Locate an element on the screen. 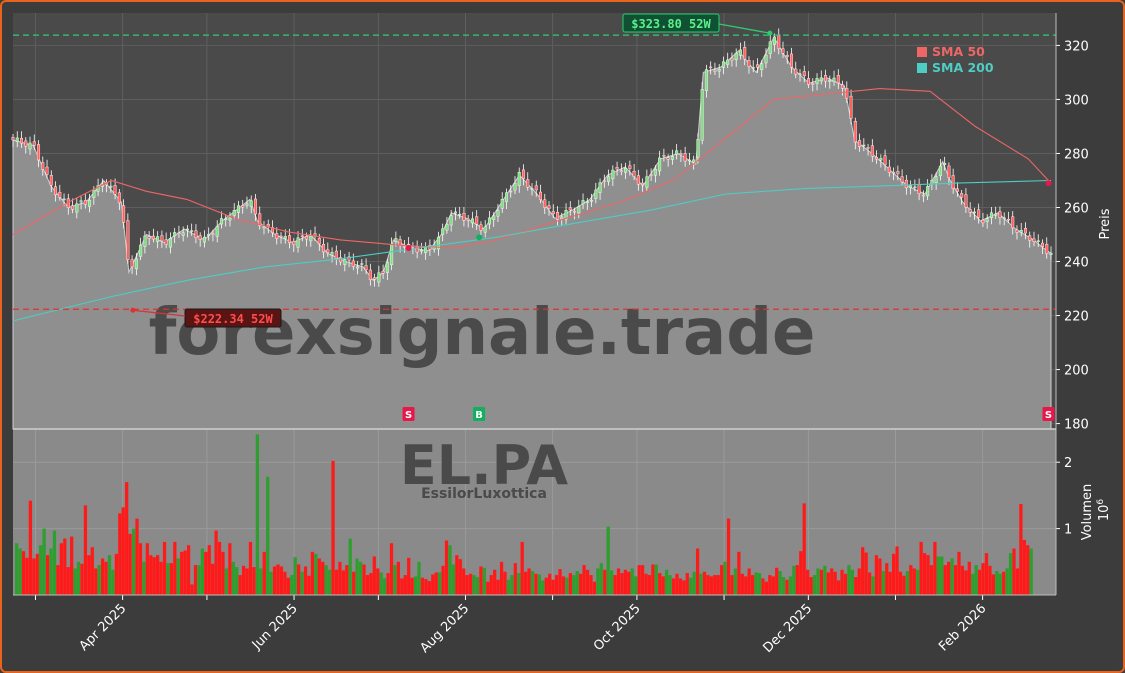  high-52w-label: $323.80 52W is located at coordinates (671, 24).